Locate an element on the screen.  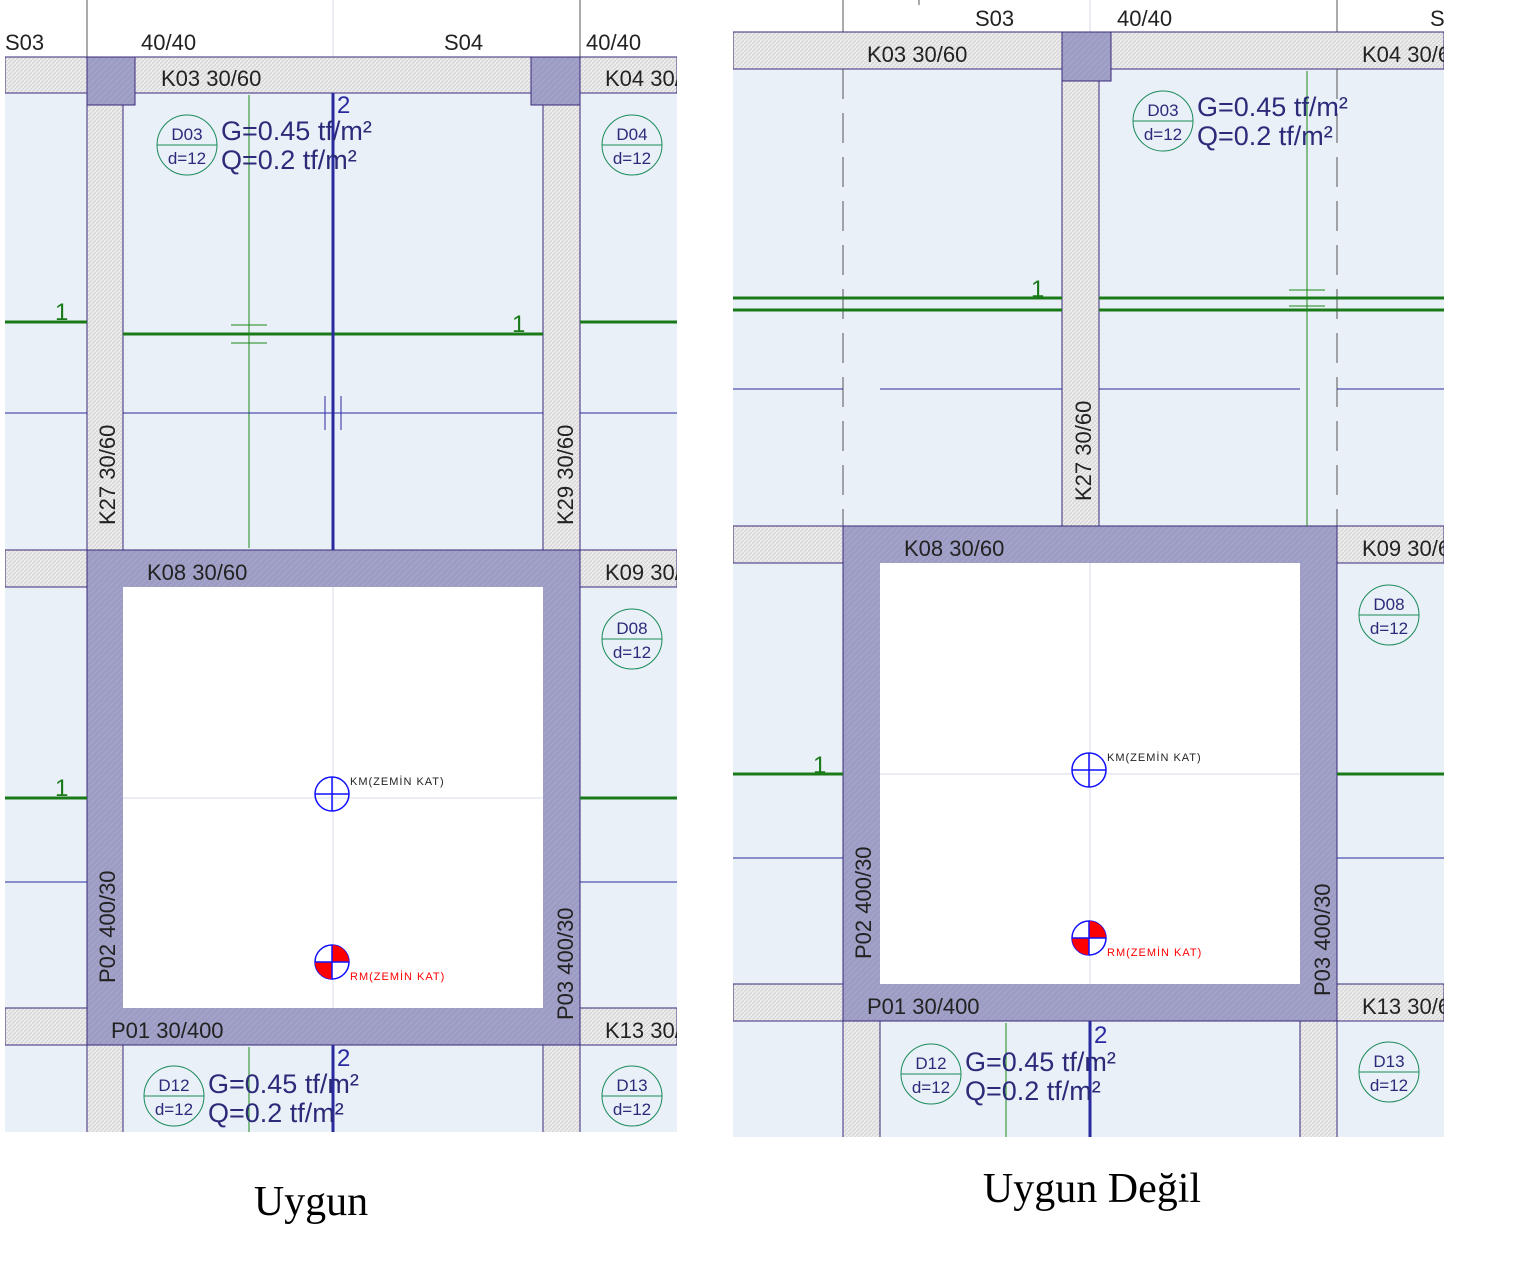
svg-text: D04 is located at coordinates (631, 134).